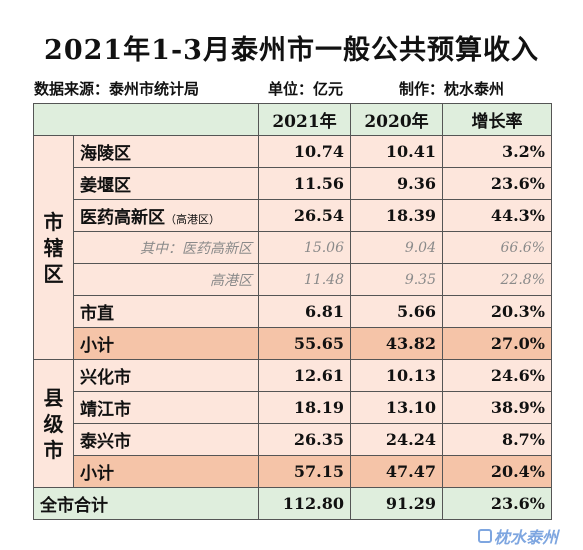  I want to click on total-row: 全市合计 112.80 91.29 23.6%, so click(292, 503).